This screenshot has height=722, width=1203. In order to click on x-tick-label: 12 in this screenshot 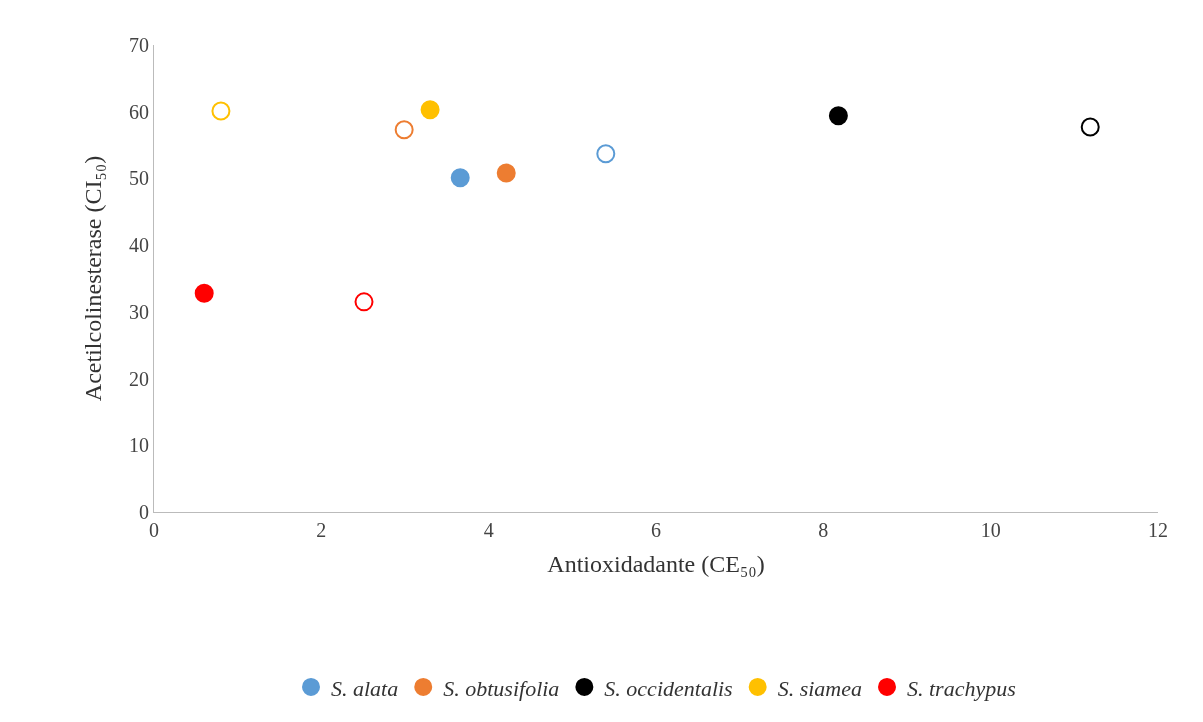, I will do `click(1158, 530)`.